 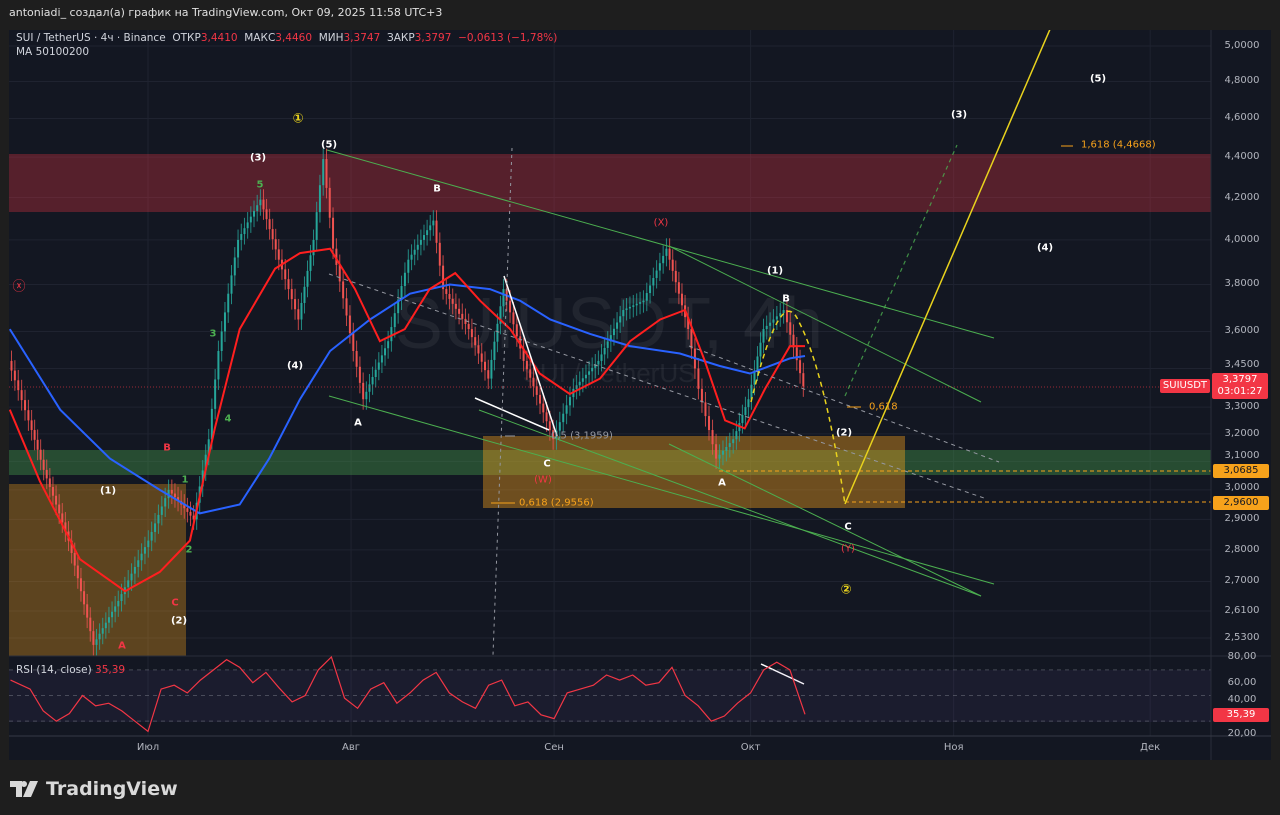 What do you see at coordinates (148, 747) in the screenshot?
I see `time-tick: Июл` at bounding box center [148, 747].